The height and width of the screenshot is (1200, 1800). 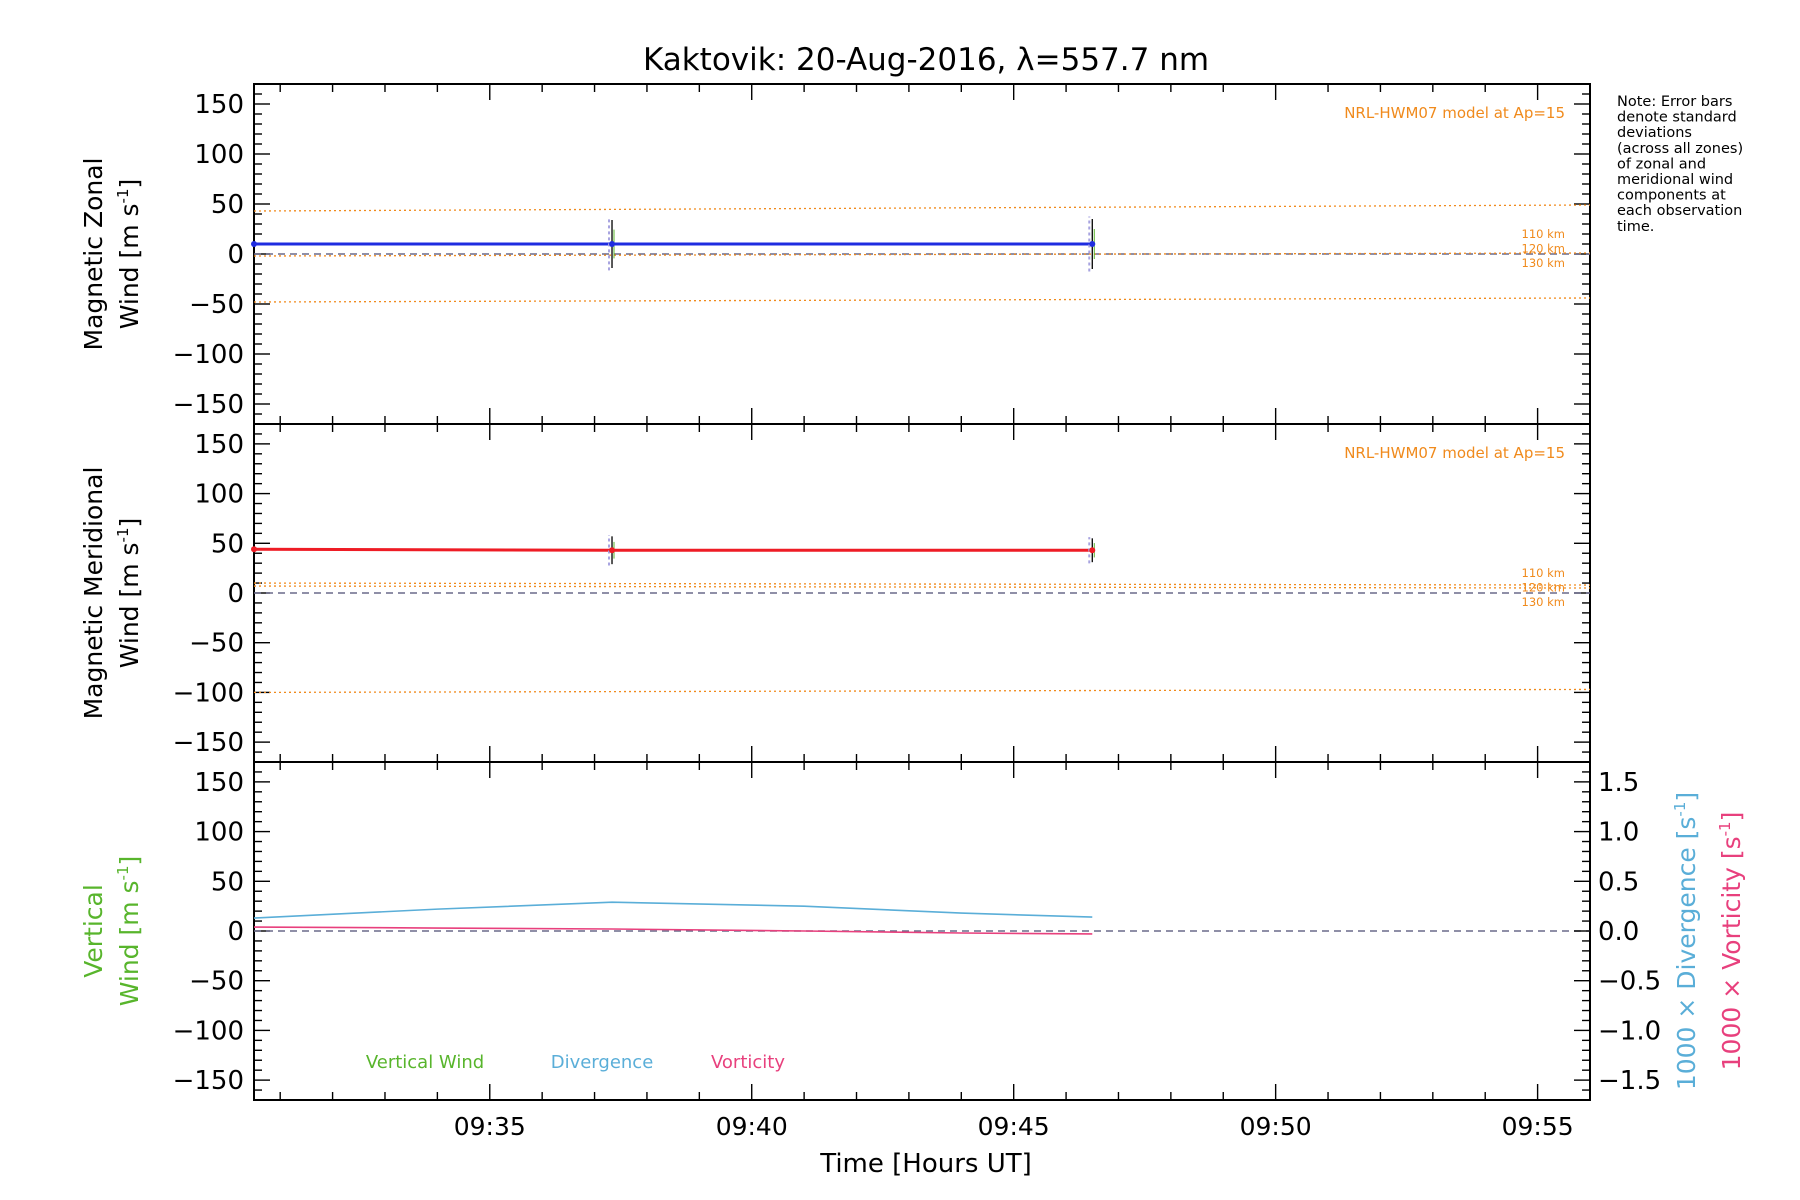 What do you see at coordinates (673, 930) in the screenshot?
I see `vorticity-line` at bounding box center [673, 930].